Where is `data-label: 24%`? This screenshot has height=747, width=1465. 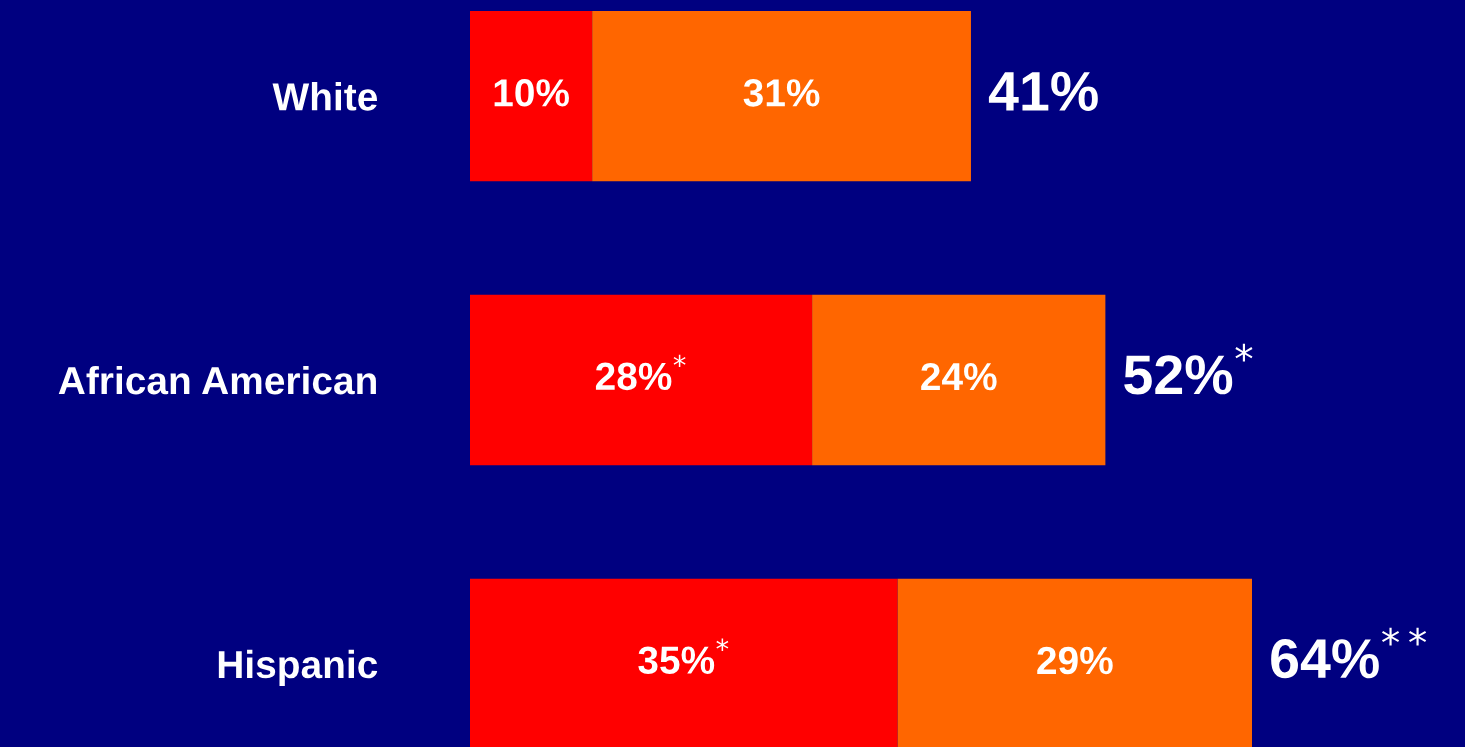 data-label: 24% is located at coordinates (959, 376).